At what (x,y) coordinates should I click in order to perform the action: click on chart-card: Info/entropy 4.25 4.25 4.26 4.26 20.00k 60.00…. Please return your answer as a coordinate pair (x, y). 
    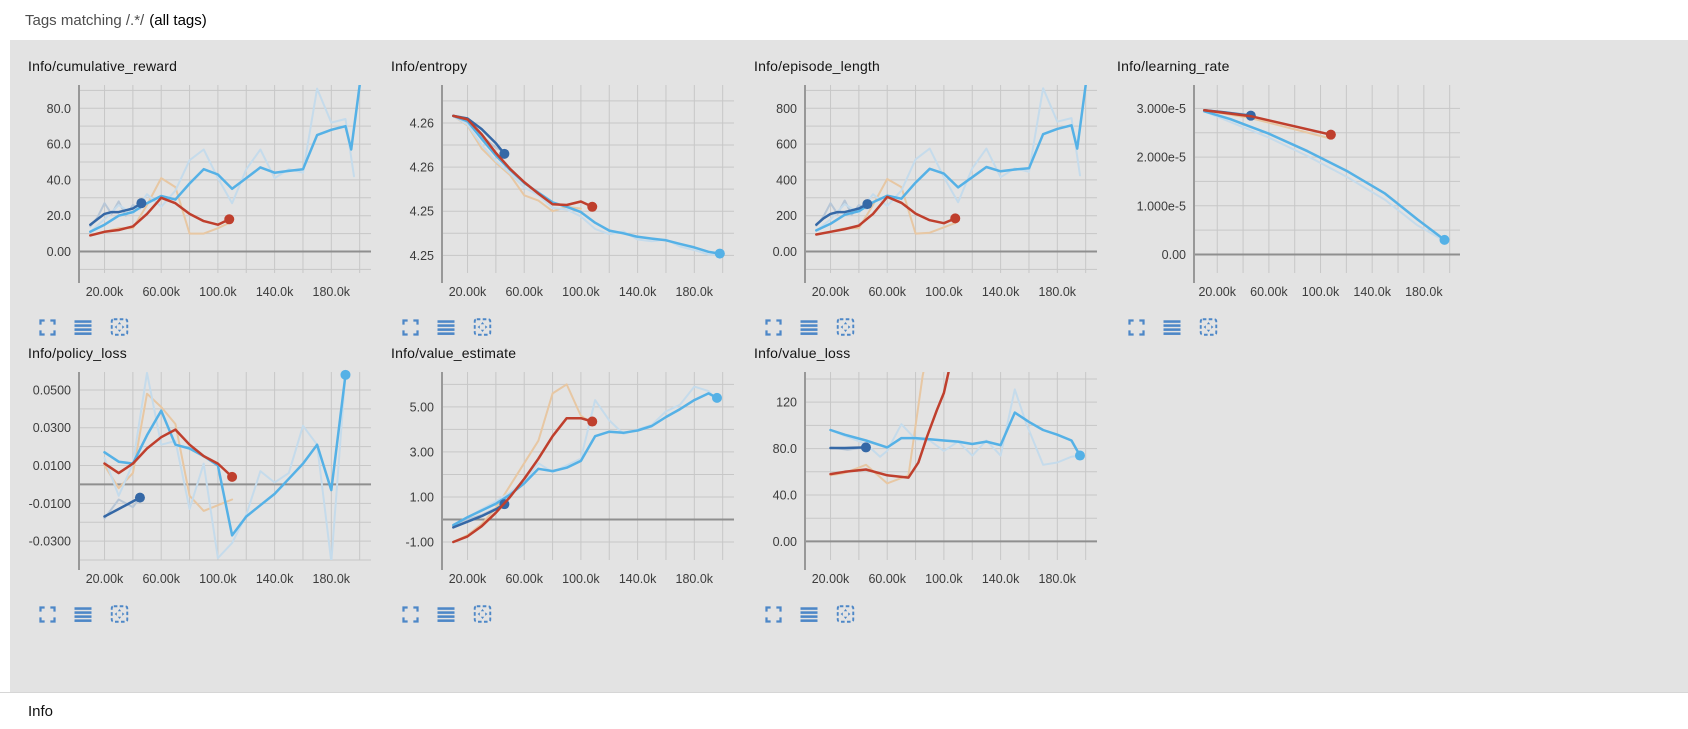
    Looking at the image, I should click on (569, 199).